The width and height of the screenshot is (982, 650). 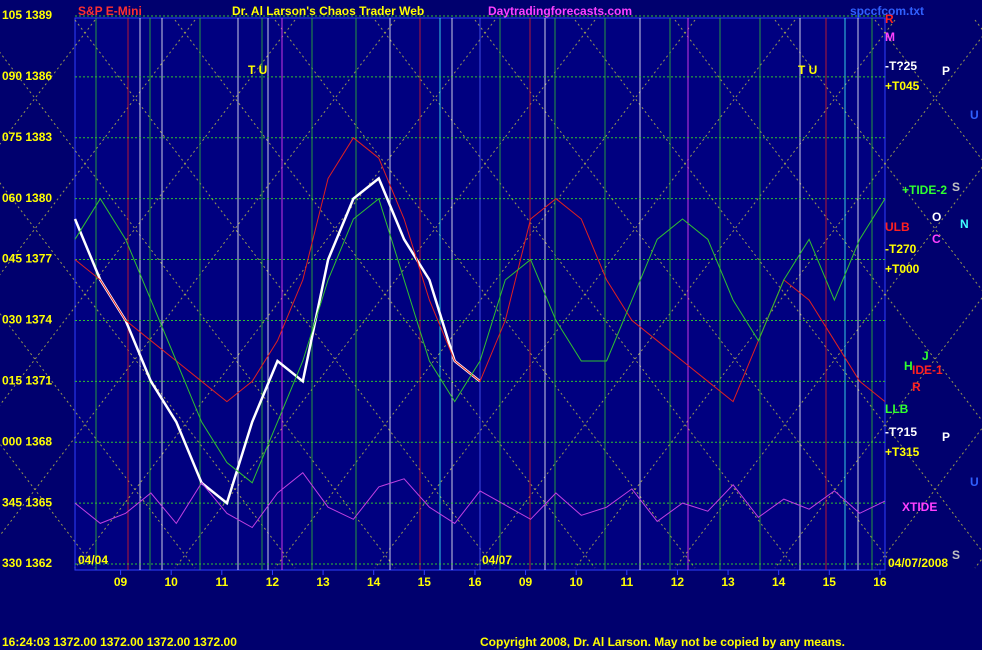 What do you see at coordinates (119, 642) in the screenshot?
I see `quote: 16:24:03 1372.00 1372.00 1372.00 1372.00` at bounding box center [119, 642].